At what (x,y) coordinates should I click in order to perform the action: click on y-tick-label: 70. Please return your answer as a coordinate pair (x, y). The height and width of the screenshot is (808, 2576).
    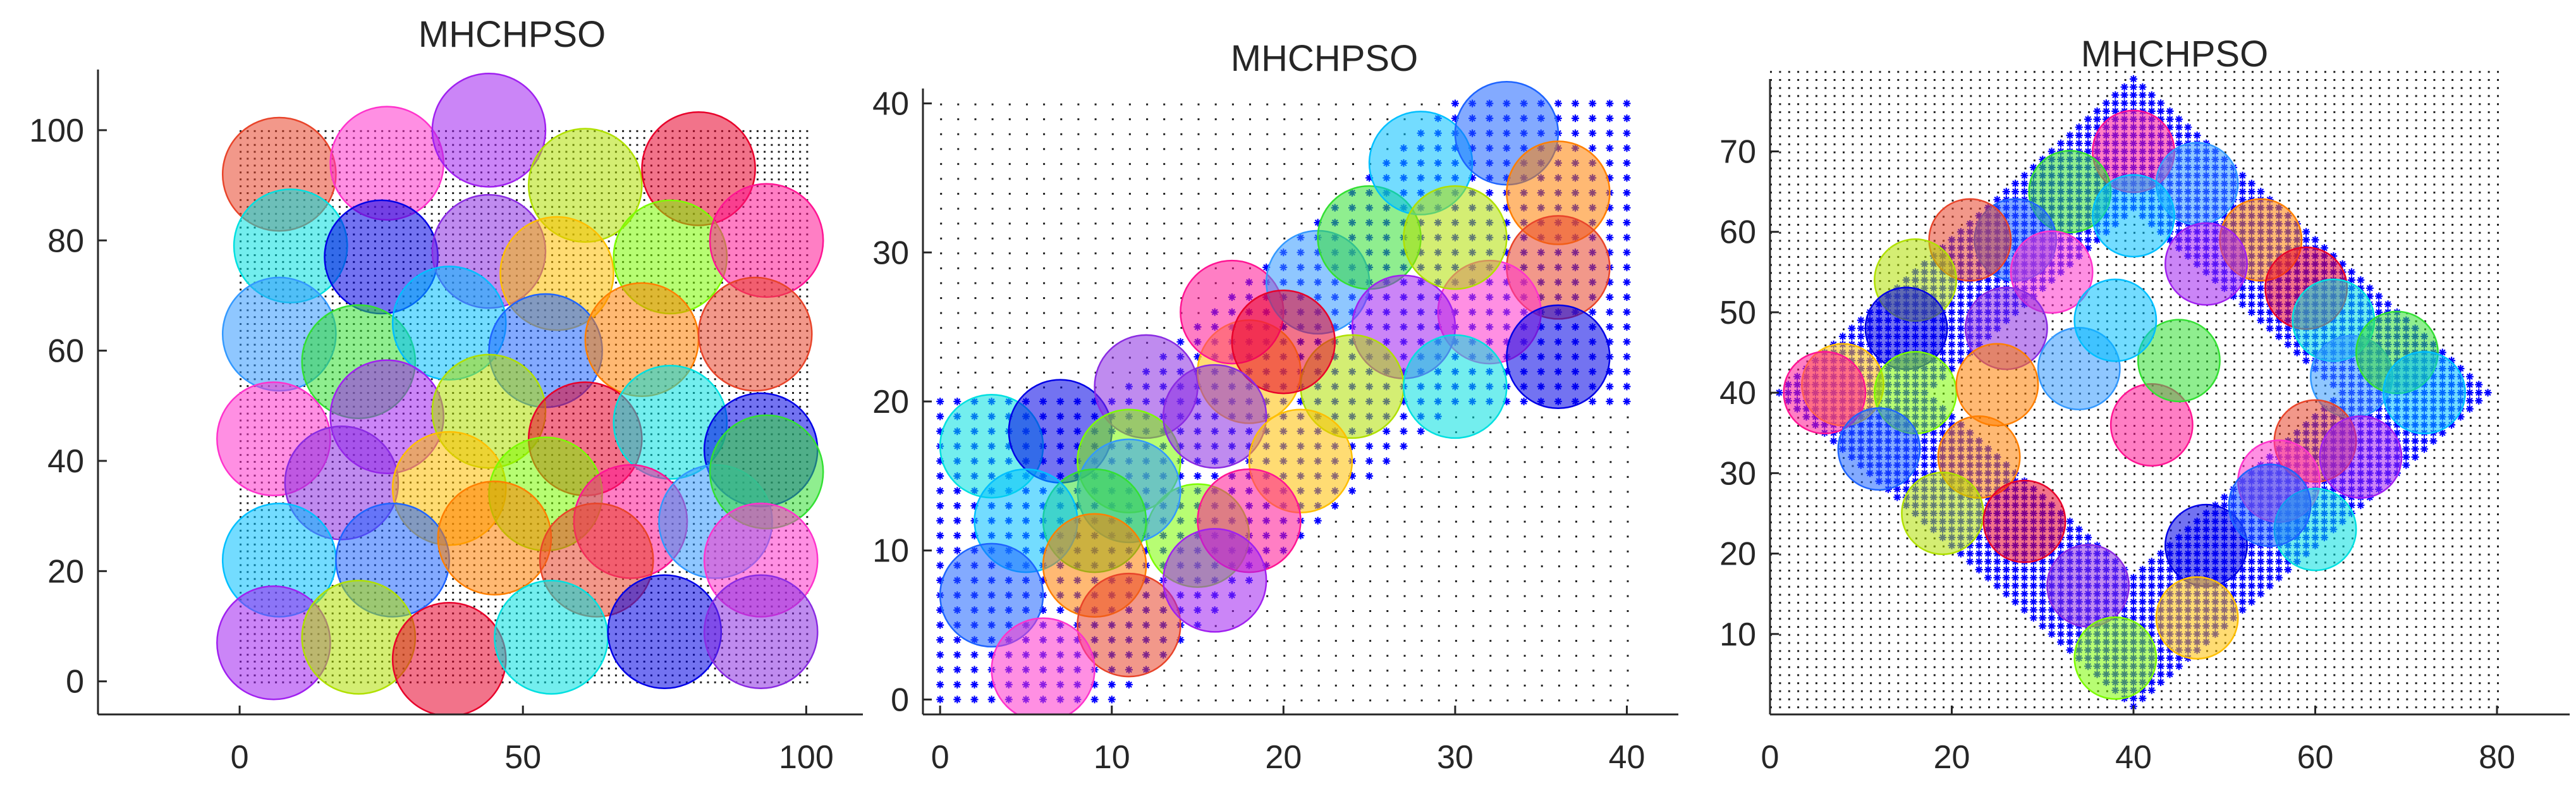
    Looking at the image, I should click on (1737, 151).